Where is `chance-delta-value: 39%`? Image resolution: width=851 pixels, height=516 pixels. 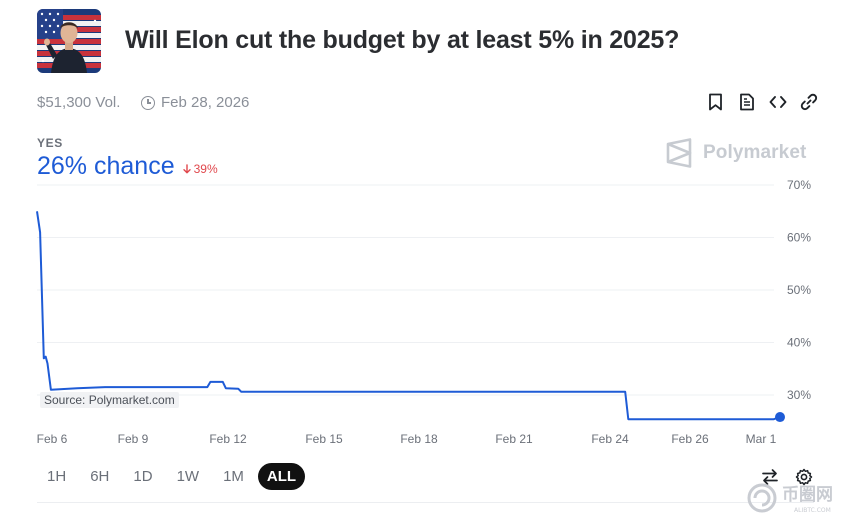
chance-delta-value: 39% is located at coordinates (205, 169).